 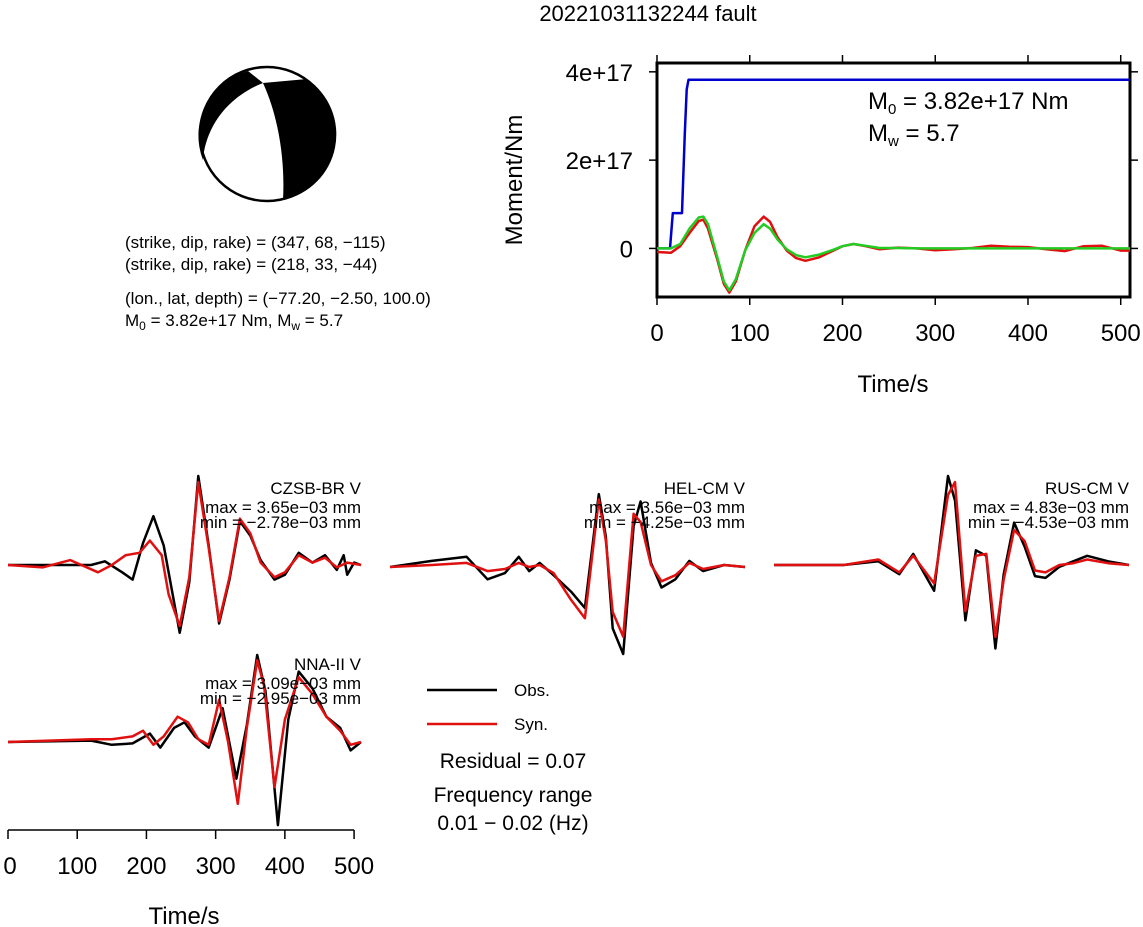 I want to click on focal-mechanism-beachball, so click(x=267, y=134).